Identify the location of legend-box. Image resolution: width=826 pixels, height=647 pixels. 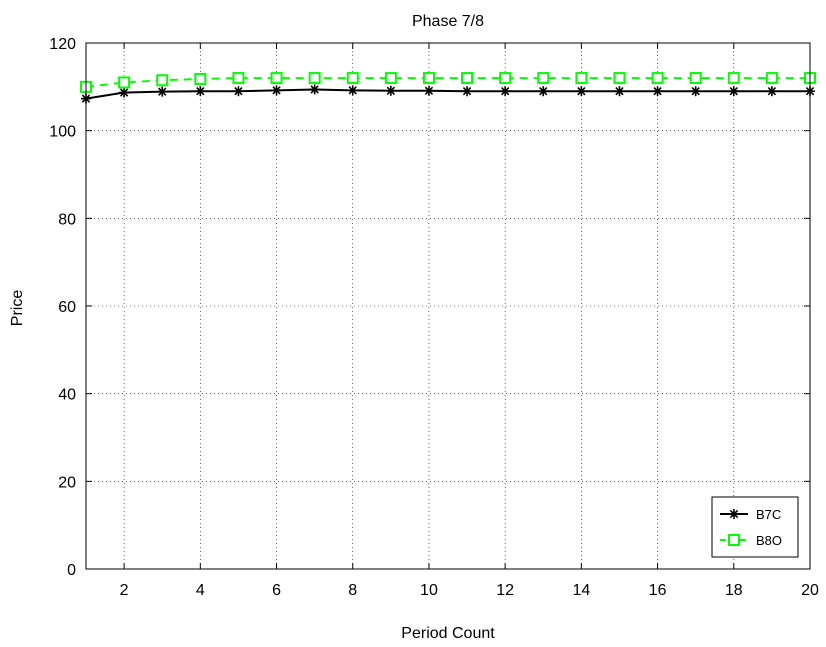
(755, 527).